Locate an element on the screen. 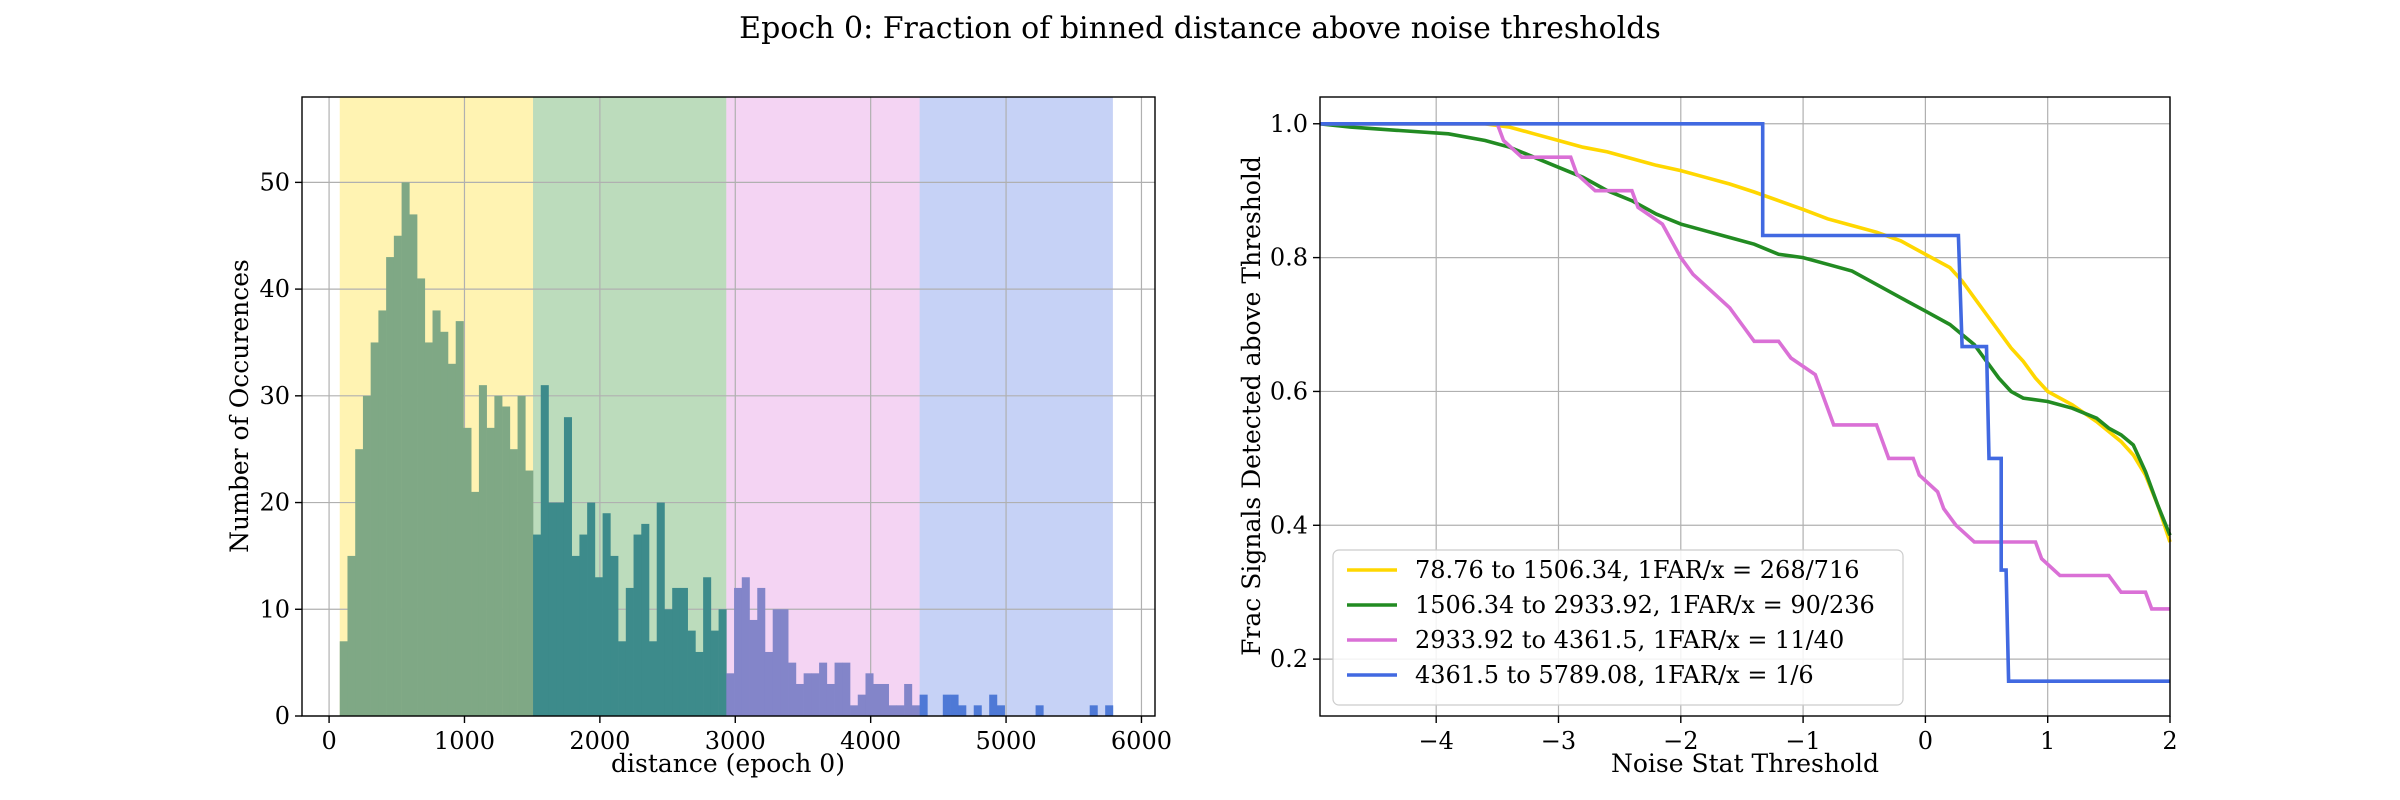  line-chart-x-tick-label: 0 is located at coordinates (1925, 741).